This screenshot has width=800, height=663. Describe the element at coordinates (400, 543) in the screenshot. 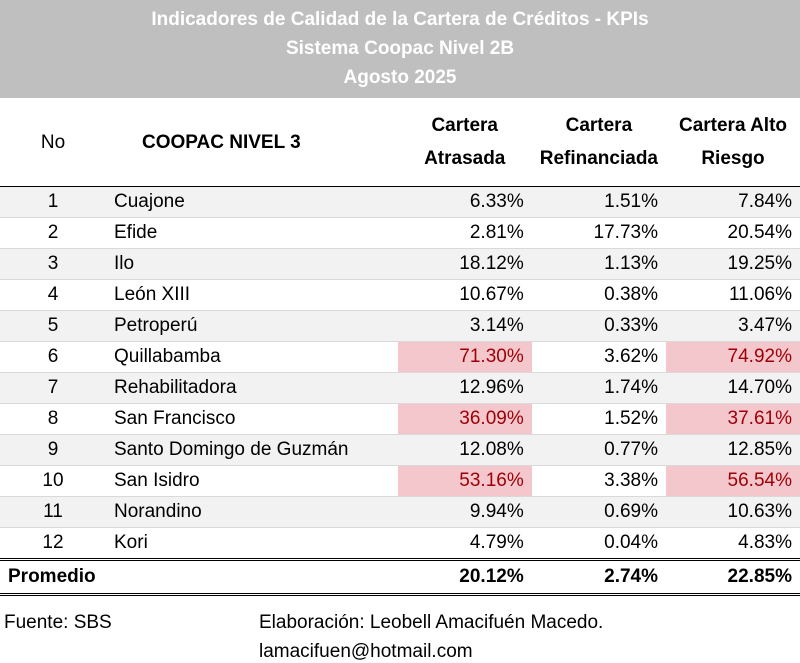

I see `table-row: 12 Kori 4.79% 0.04% 4.83%` at that location.